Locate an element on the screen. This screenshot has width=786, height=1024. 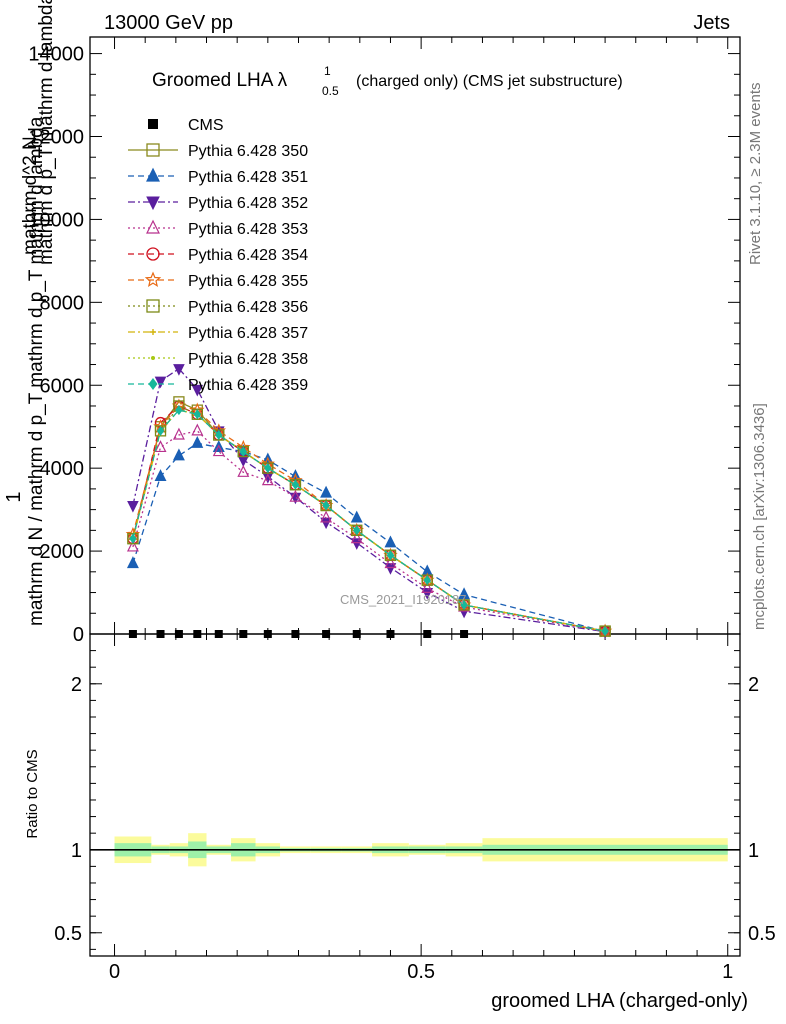
legend-item: Pythia 6.428 352 is located at coordinates (218, 203).